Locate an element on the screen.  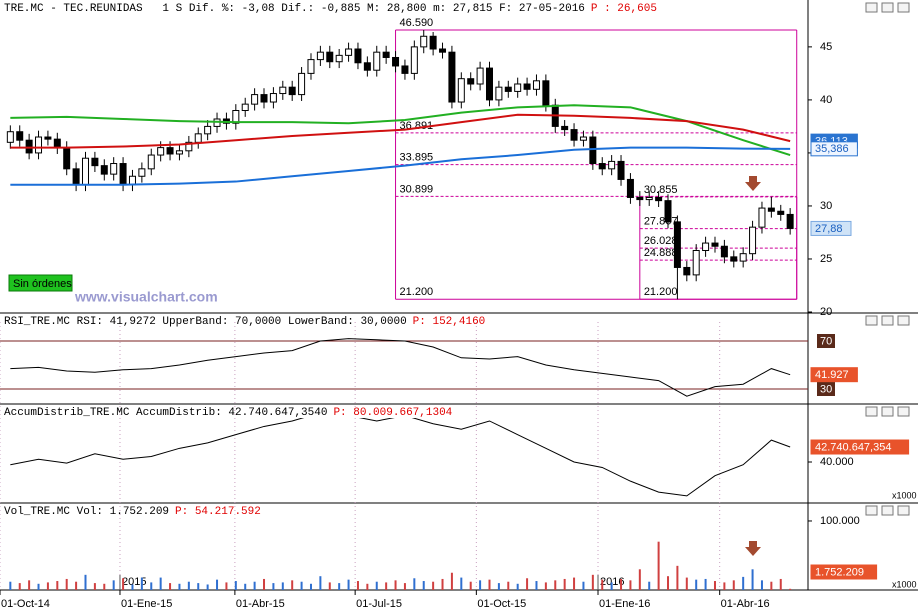
x-tick-label: 01-Ene-15 is located at coordinates (146, 604).